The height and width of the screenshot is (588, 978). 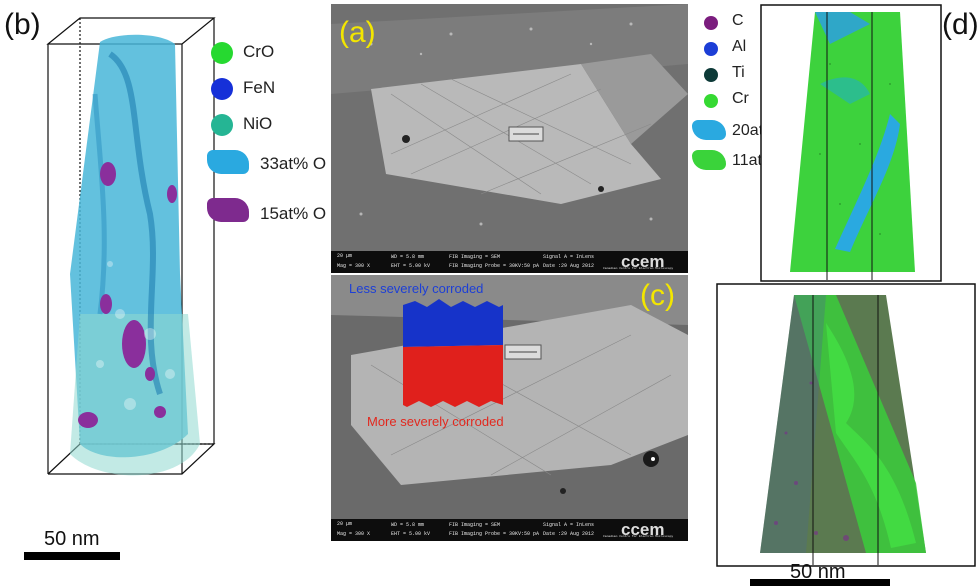 What do you see at coordinates (818, 572) in the screenshot?
I see `scale-label-d: 50 nm` at bounding box center [818, 572].